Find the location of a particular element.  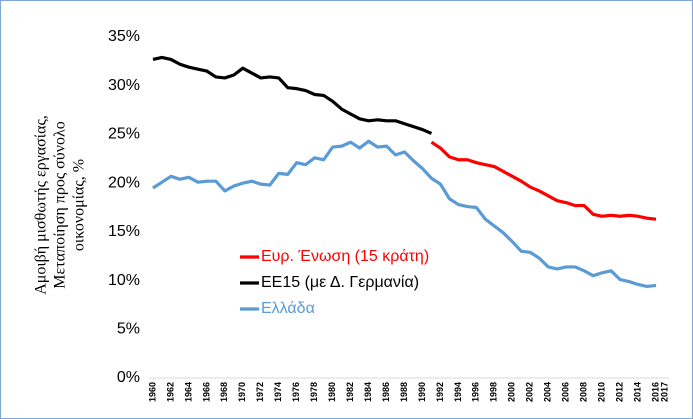

x-tick-label: 1988 is located at coordinates (404, 392).